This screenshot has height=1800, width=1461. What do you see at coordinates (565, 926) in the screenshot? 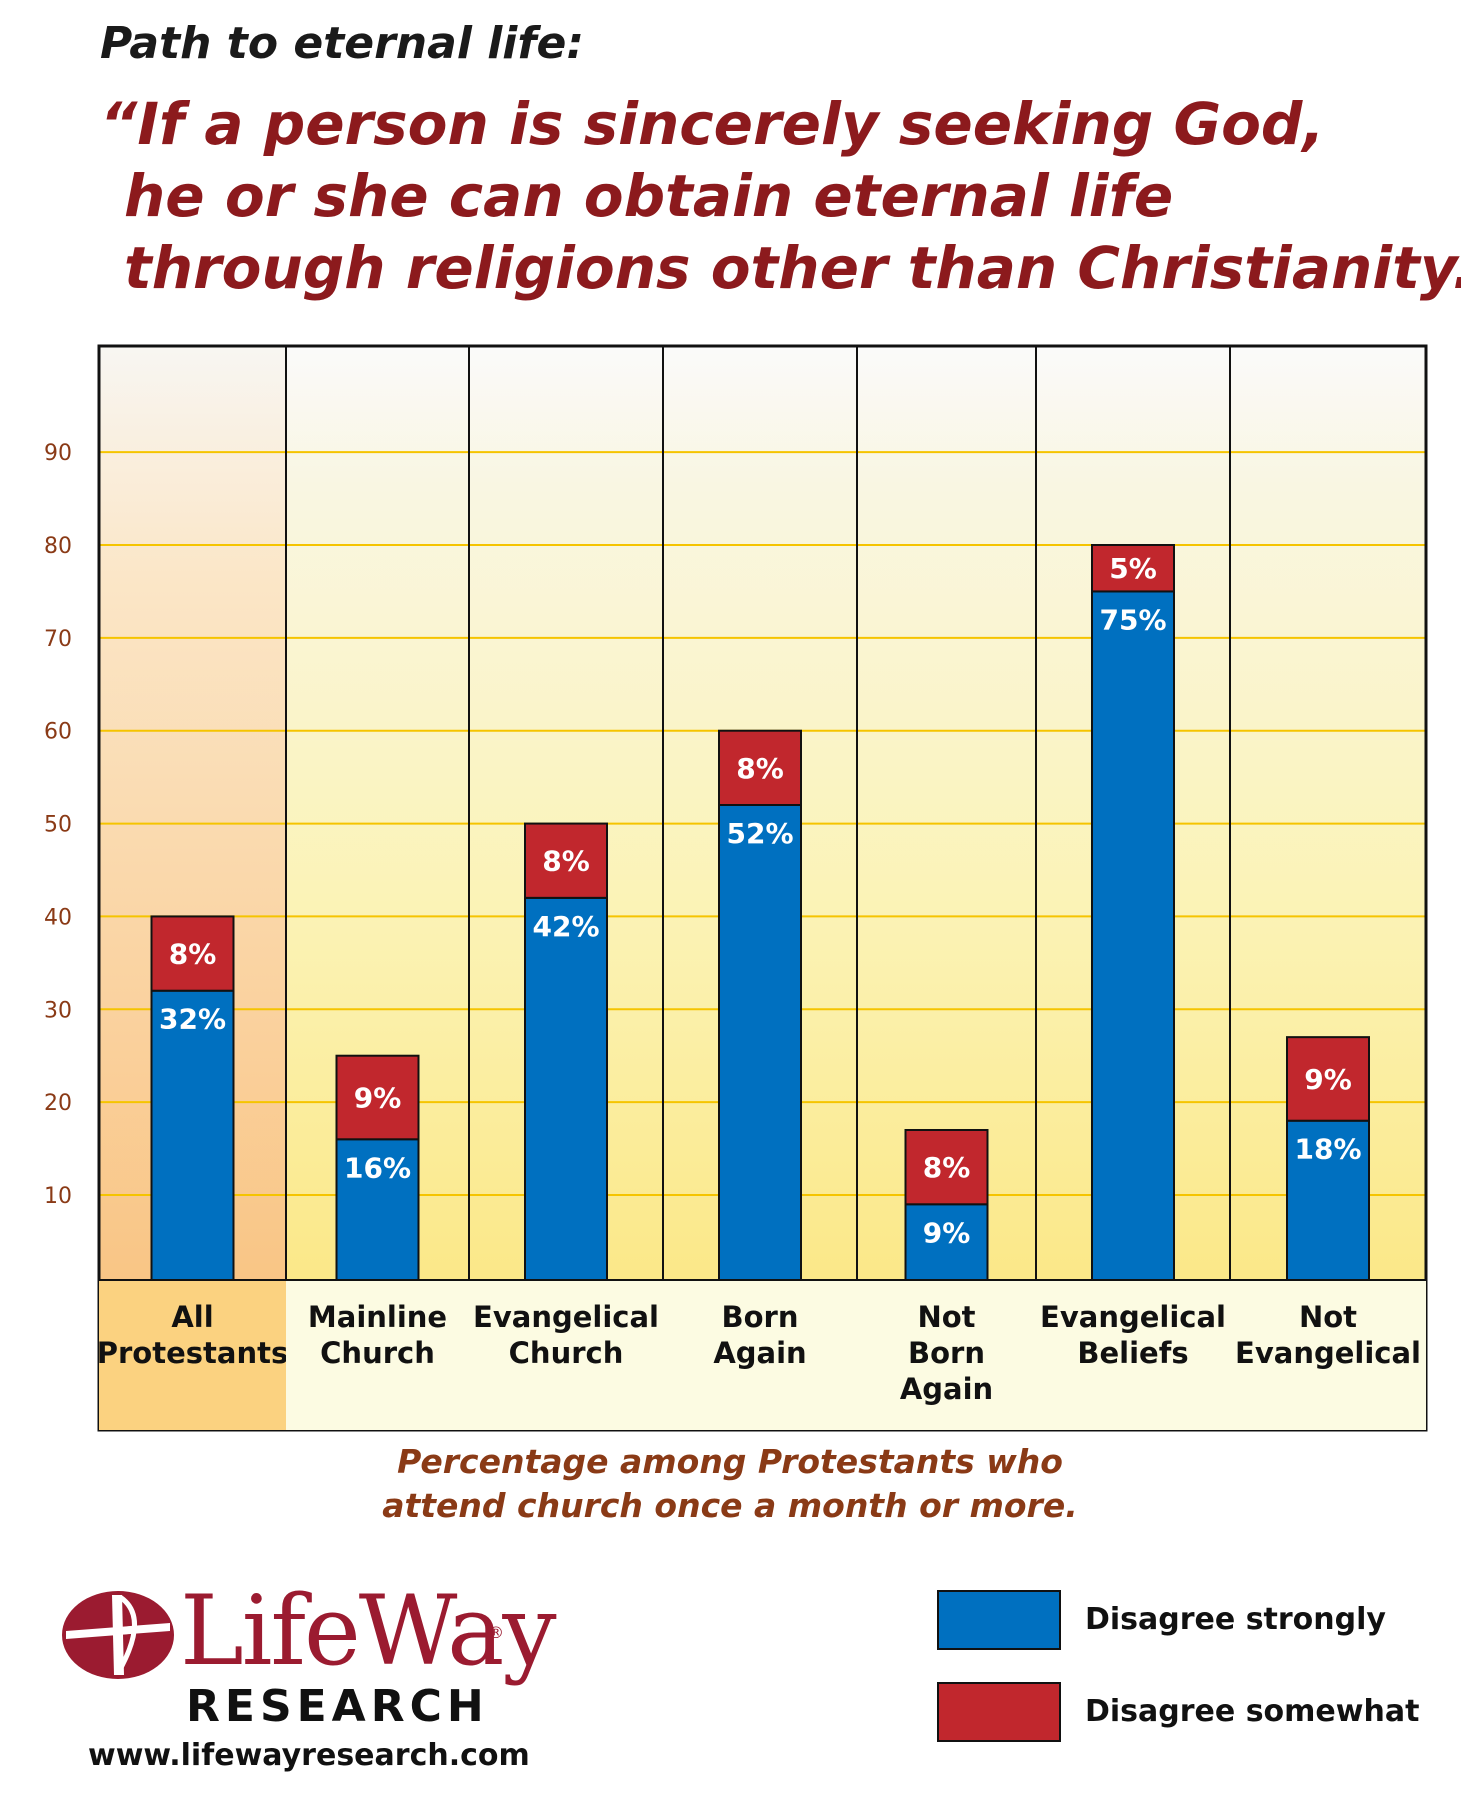
I see `data-label-strongly: 42%` at bounding box center [565, 926].